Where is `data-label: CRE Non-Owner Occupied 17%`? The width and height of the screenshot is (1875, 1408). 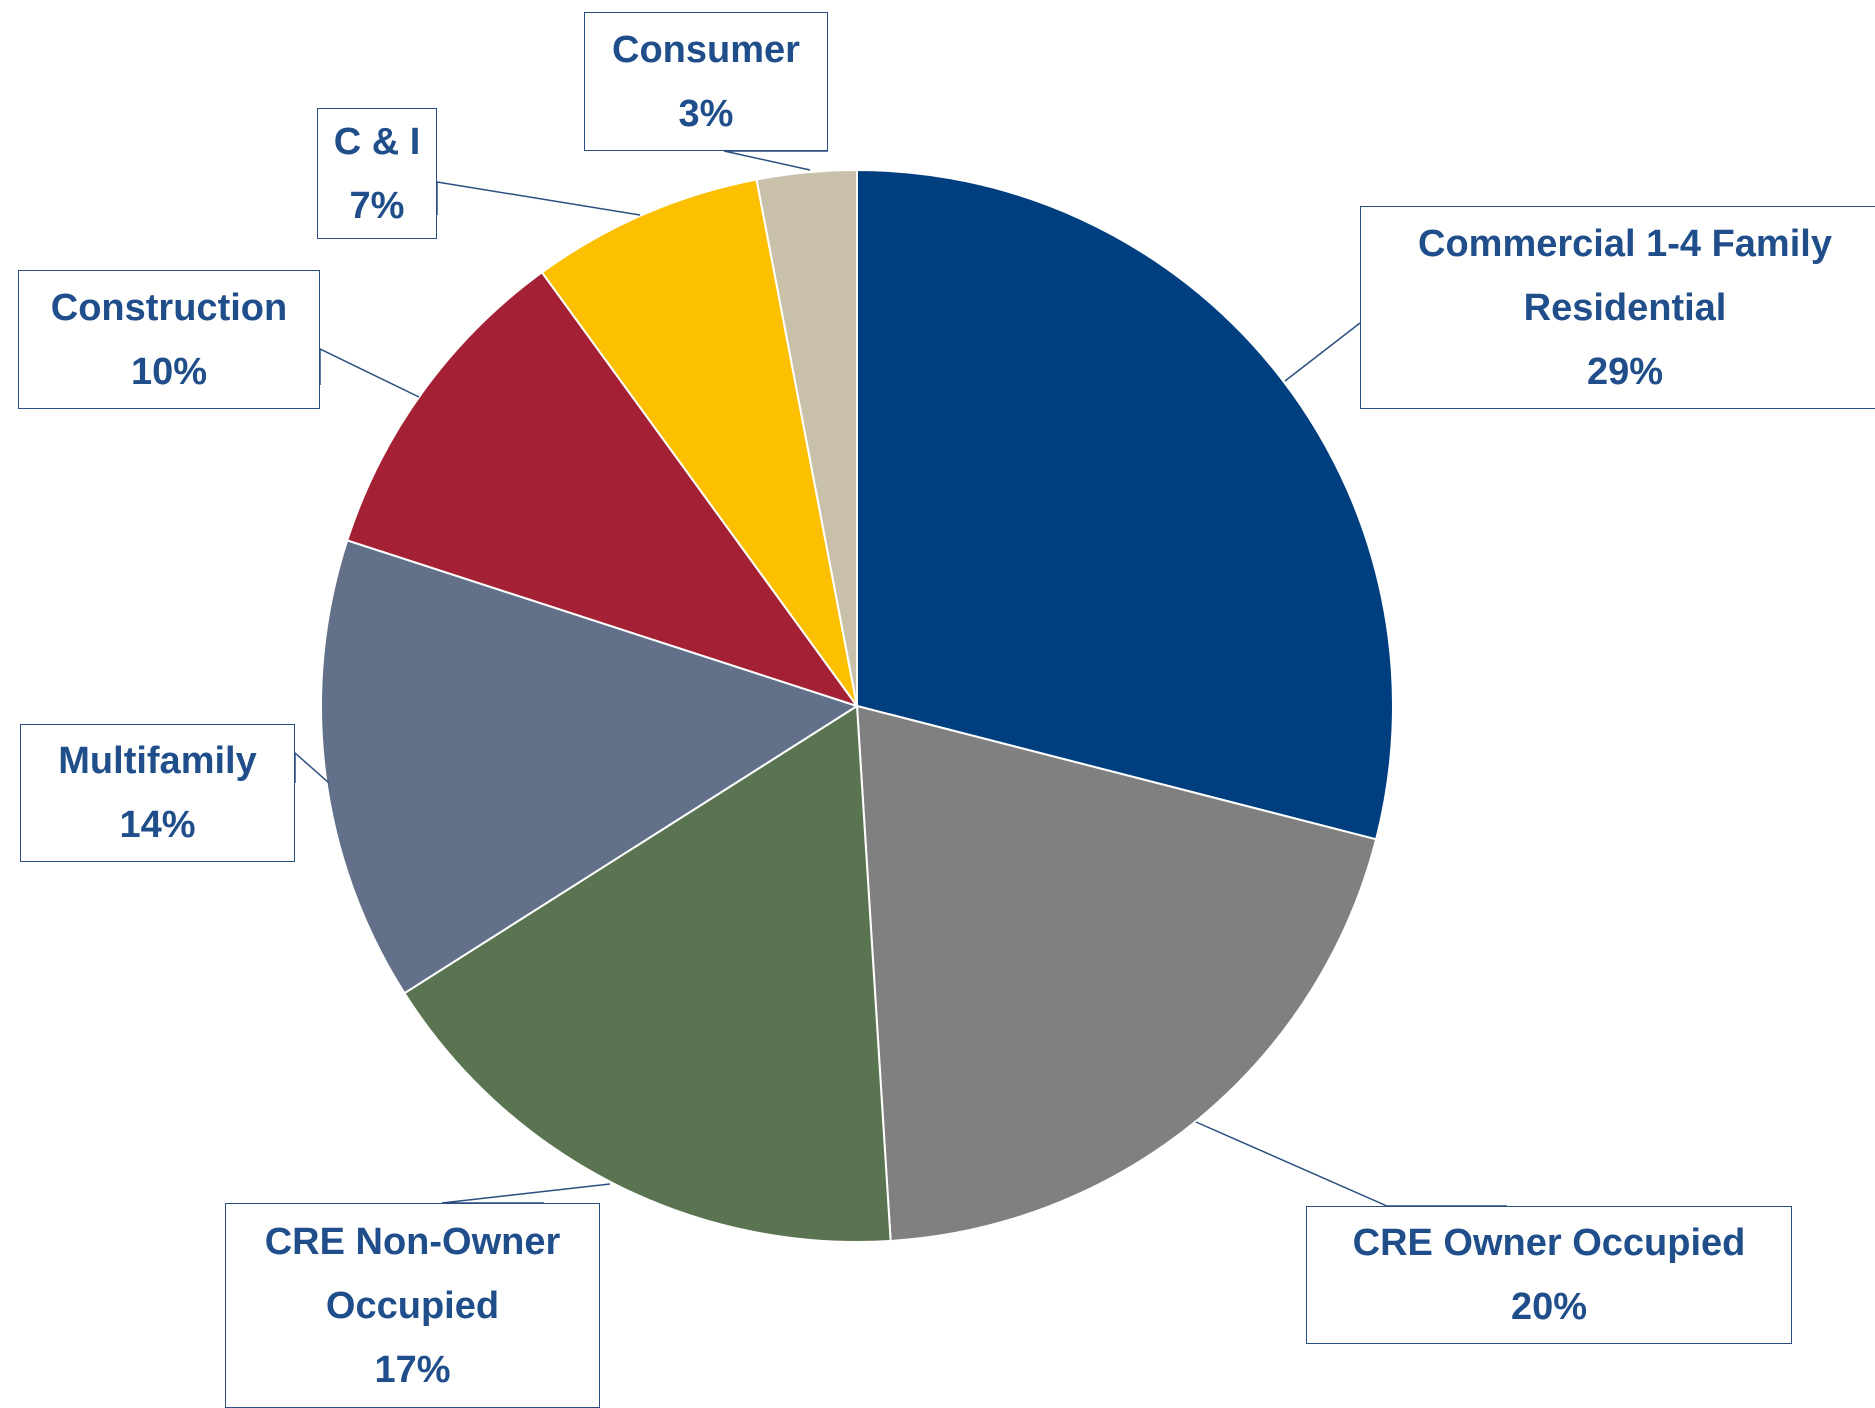 data-label: CRE Non-Owner Occupied 17% is located at coordinates (412, 1305).